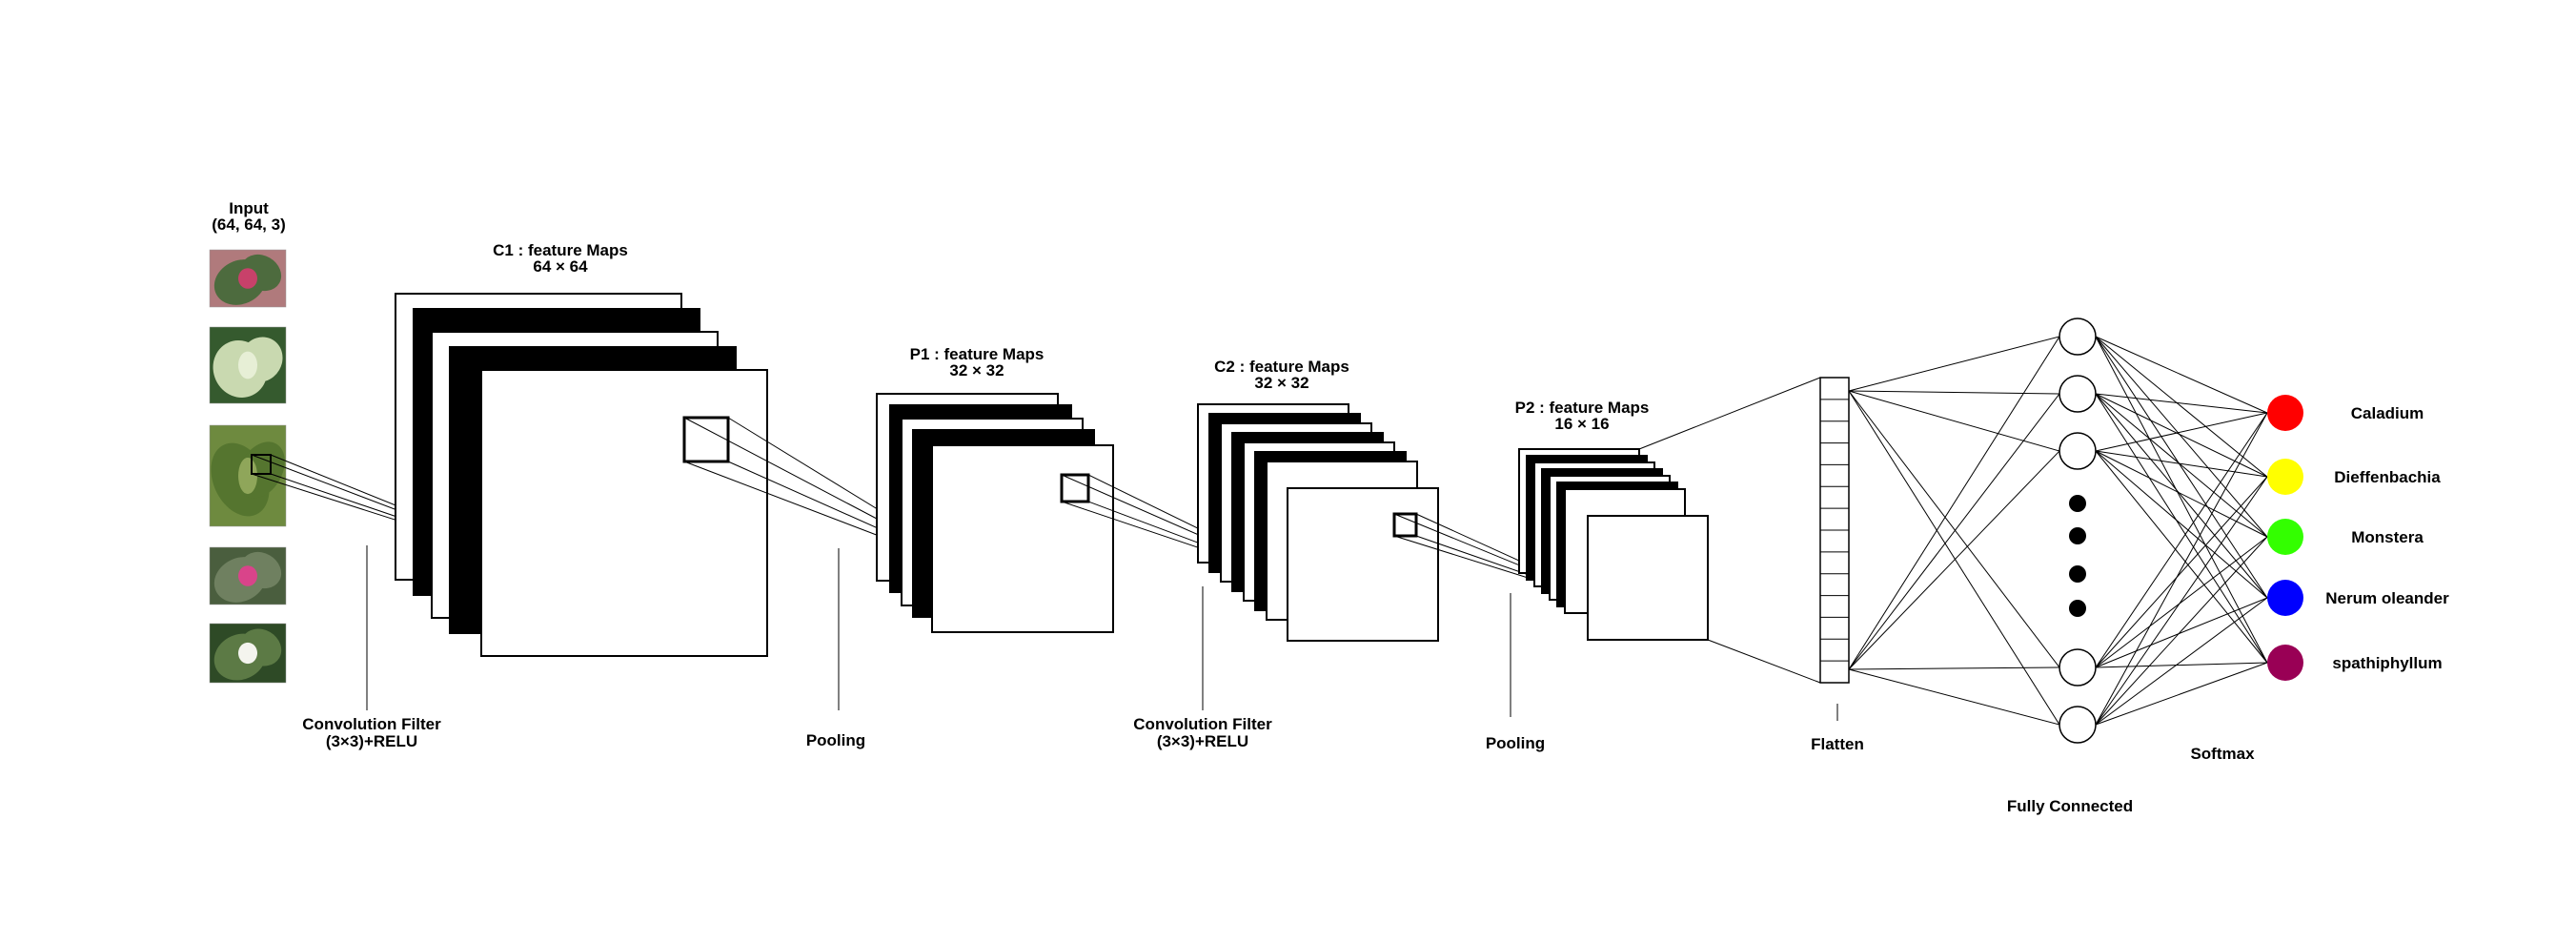 The image size is (2576, 943). Describe the element at coordinates (371, 724) in the screenshot. I see `conv1-label-line1: Convolution Filter` at that location.